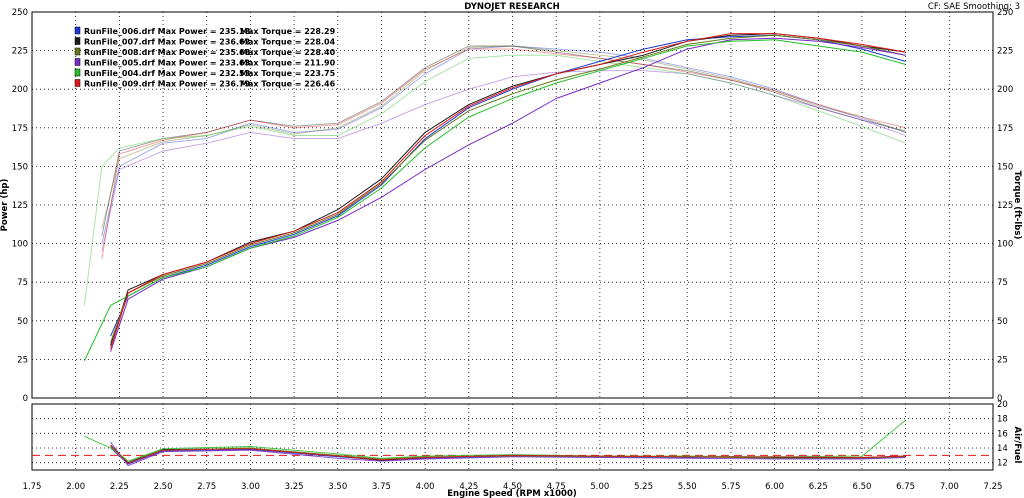 The image size is (1024, 498). What do you see at coordinates (167, 42) in the screenshot?
I see `legend-run-power: RunFile_007.drf Max Power = 236.62` at bounding box center [167, 42].